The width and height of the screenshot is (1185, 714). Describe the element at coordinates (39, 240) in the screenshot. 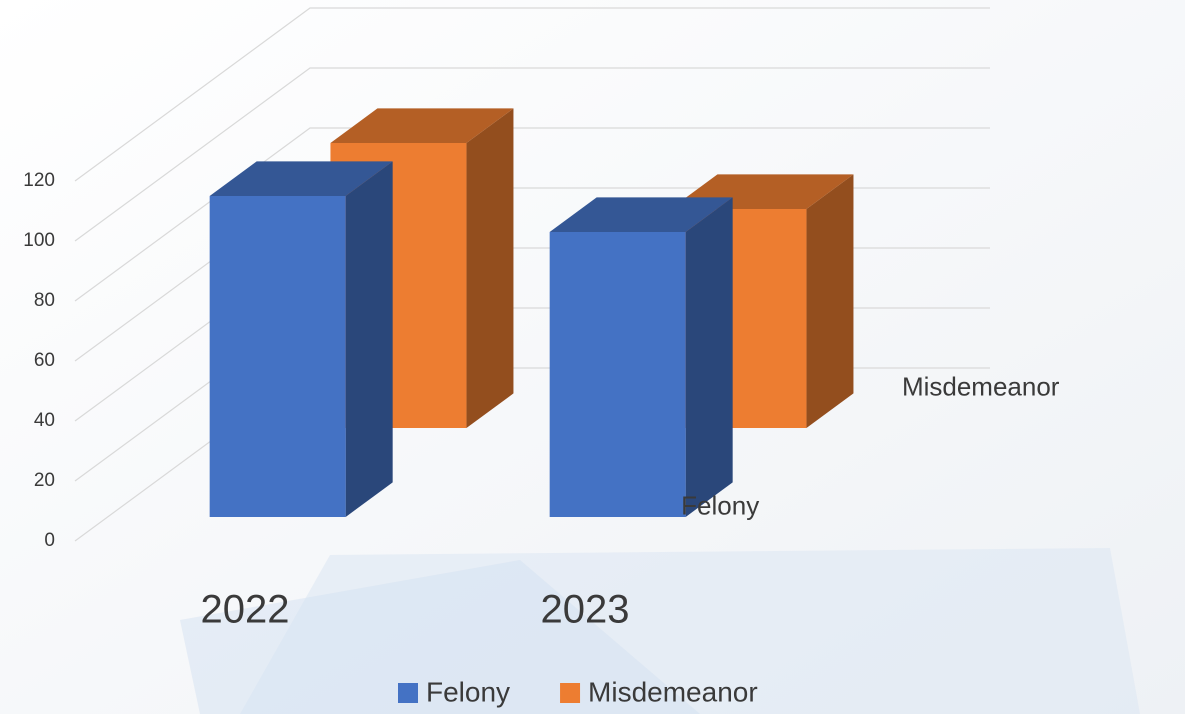

I see `y-tick-label: 100` at that location.